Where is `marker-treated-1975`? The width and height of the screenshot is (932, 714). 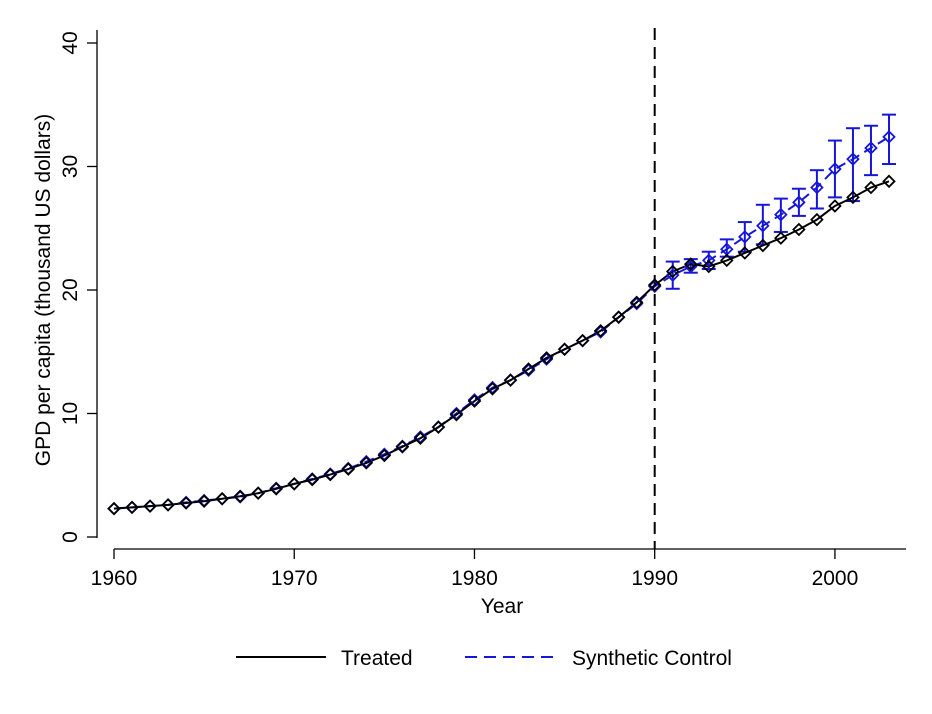
marker-treated-1975 is located at coordinates (384, 455).